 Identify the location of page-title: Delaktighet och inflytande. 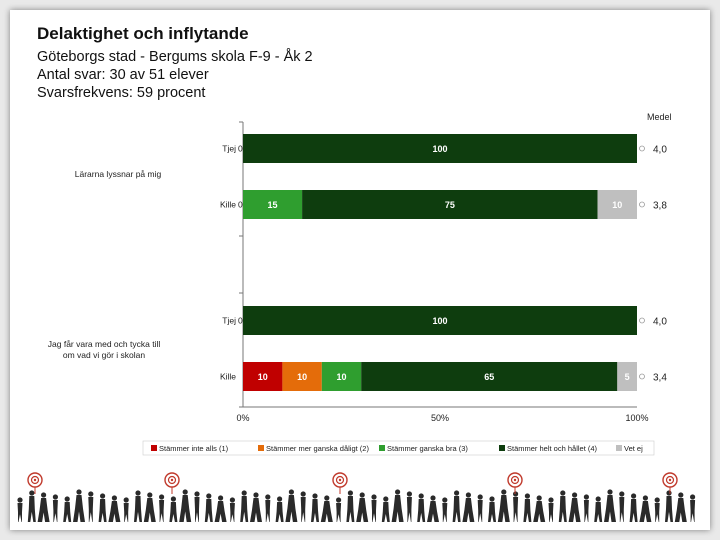
(143, 33).